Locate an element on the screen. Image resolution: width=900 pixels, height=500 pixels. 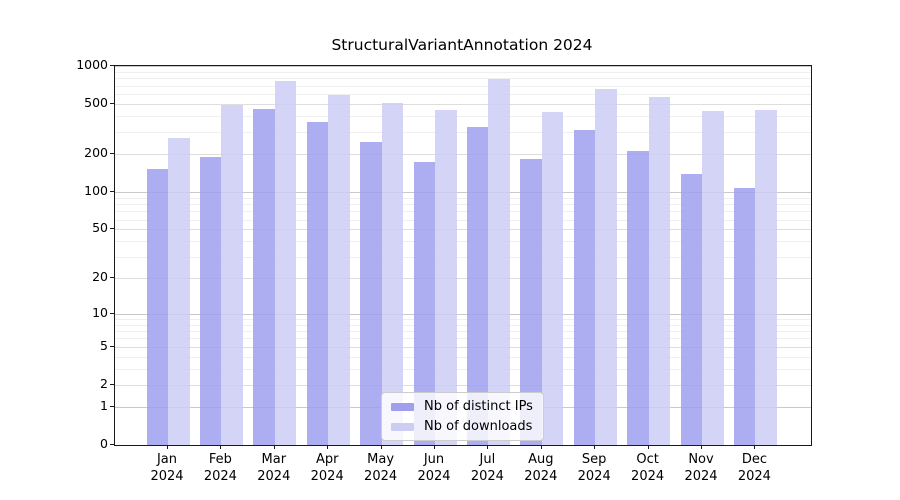
y-tick-label: 500 is located at coordinates (96, 102).